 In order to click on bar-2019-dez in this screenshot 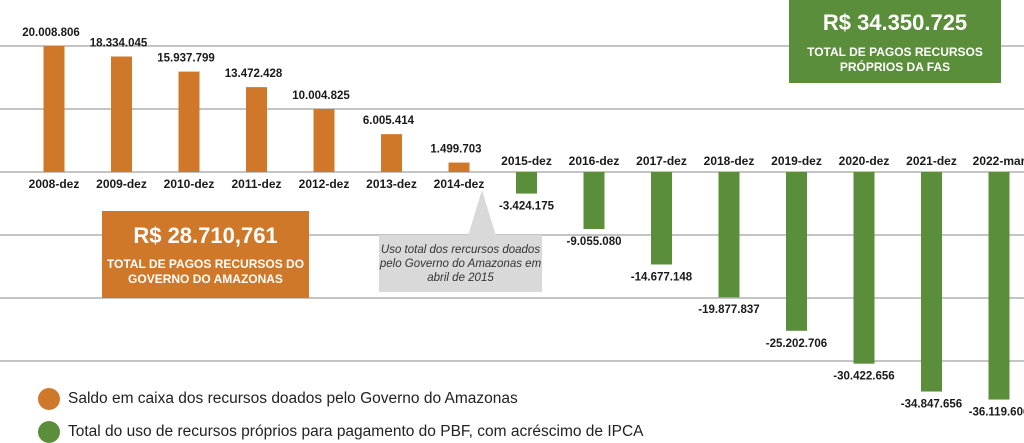, I will do `click(796, 251)`.